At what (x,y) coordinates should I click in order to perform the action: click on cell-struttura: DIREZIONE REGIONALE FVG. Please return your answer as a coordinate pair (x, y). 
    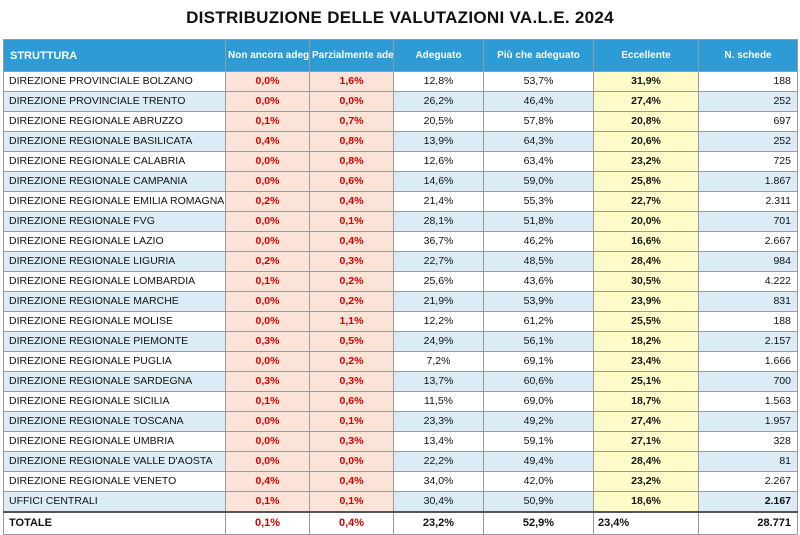
    Looking at the image, I should click on (114, 221).